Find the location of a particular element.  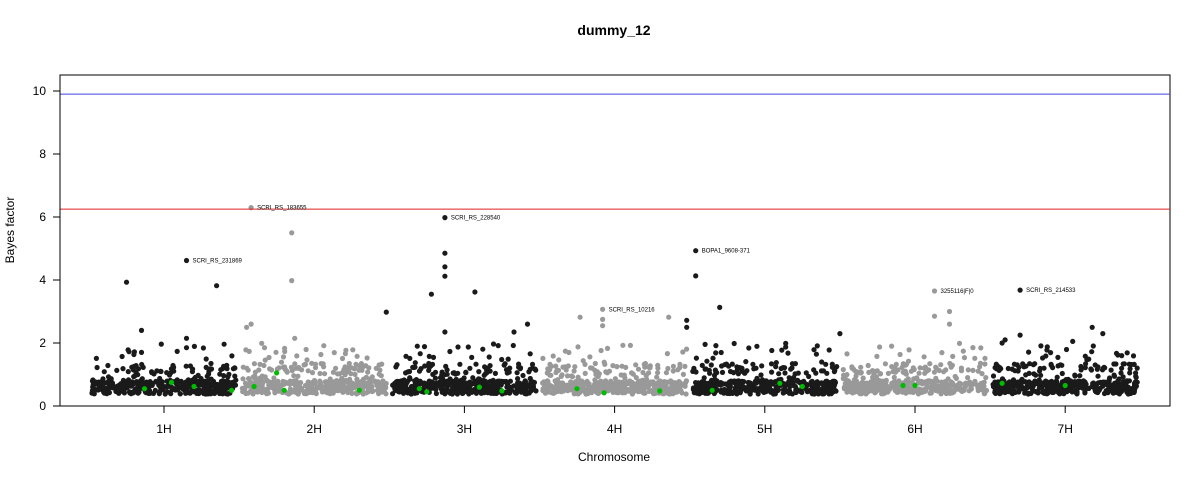

y-tick-label: 2 is located at coordinates (42, 343).